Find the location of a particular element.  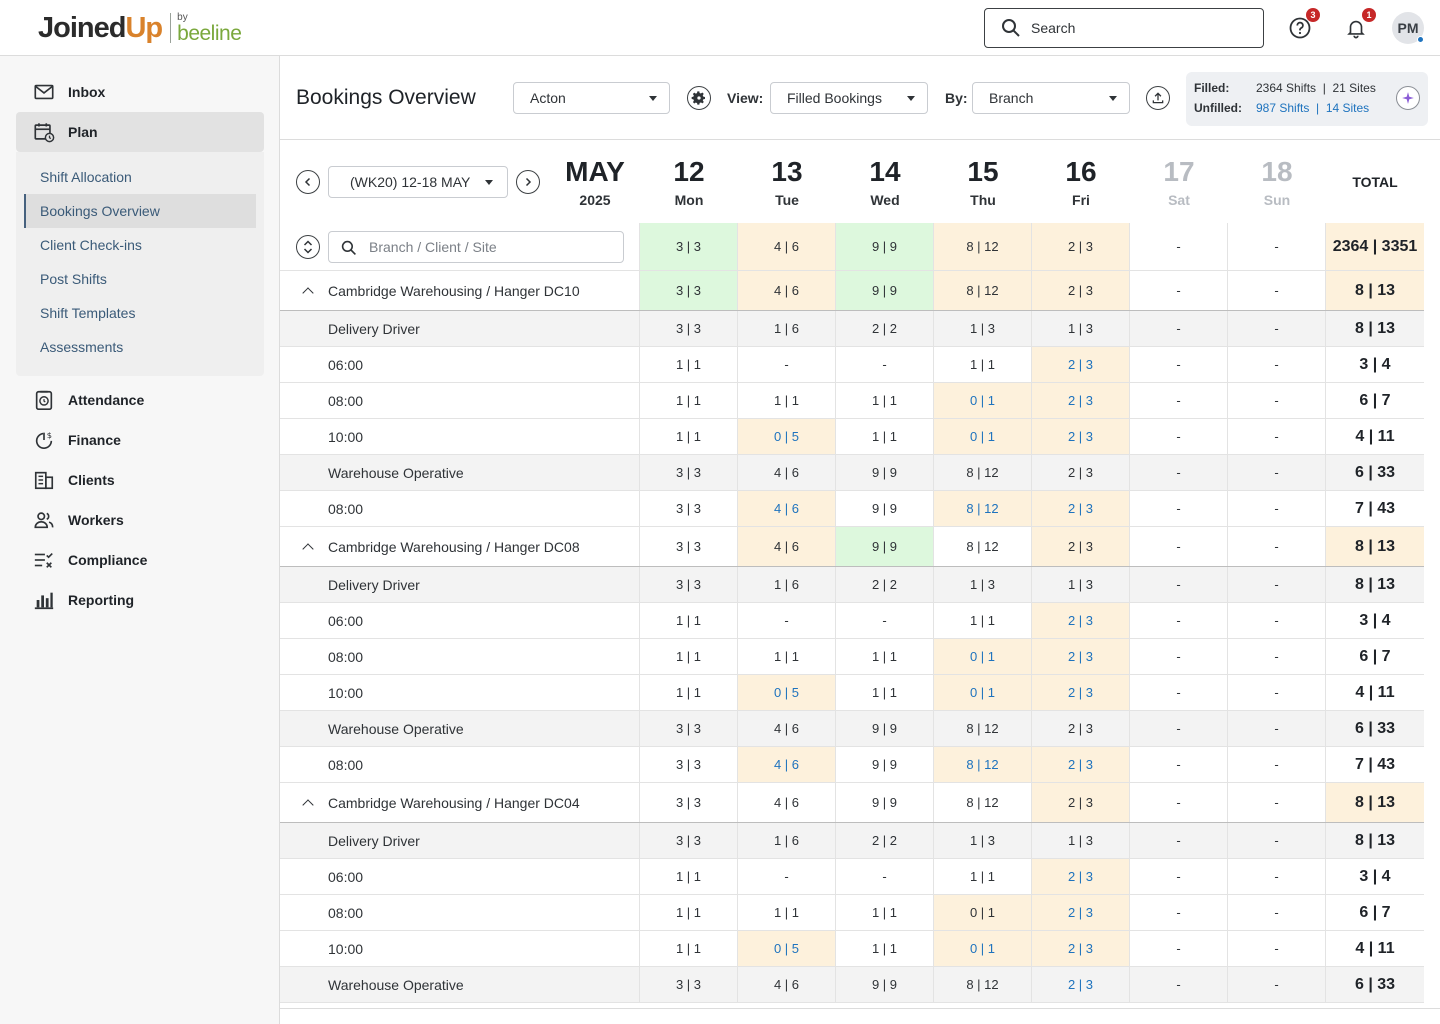

sidebar-item-finance: $ Finance is located at coordinates (140, 440).